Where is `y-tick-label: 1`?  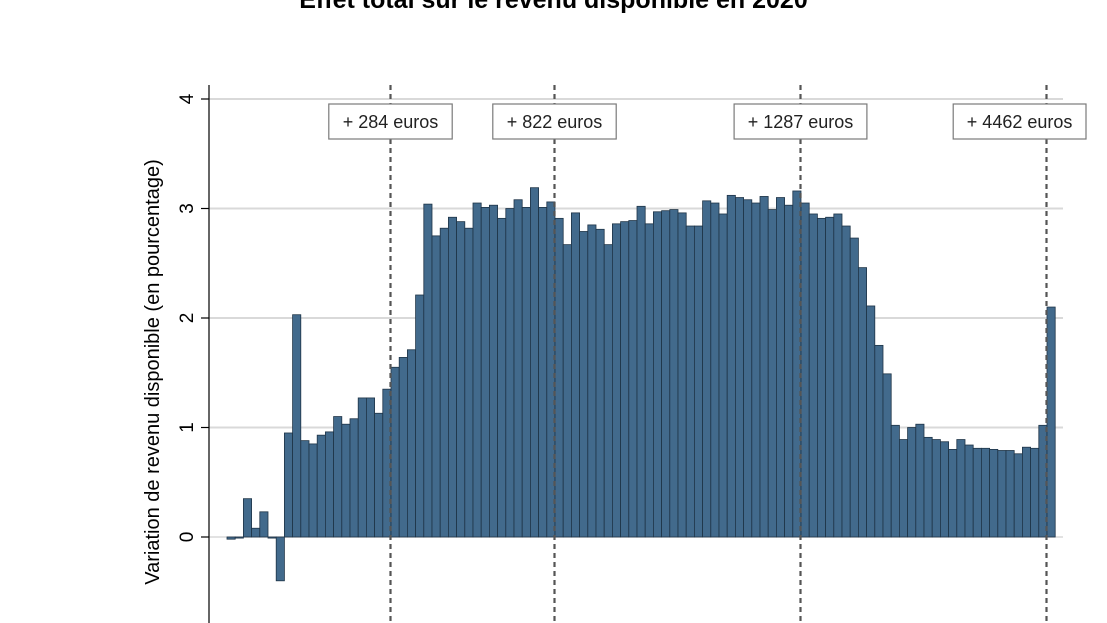
y-tick-label: 1 is located at coordinates (187, 427).